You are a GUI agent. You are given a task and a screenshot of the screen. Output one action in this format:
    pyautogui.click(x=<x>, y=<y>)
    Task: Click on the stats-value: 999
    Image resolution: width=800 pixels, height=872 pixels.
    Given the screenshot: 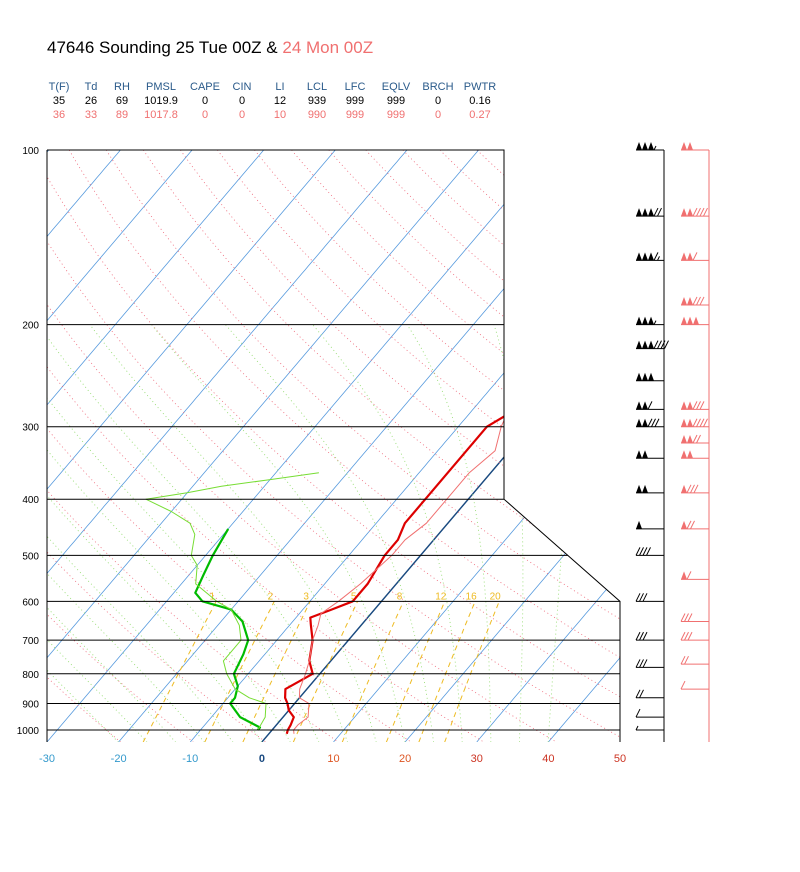 What is the action you would take?
    pyautogui.click(x=355, y=101)
    